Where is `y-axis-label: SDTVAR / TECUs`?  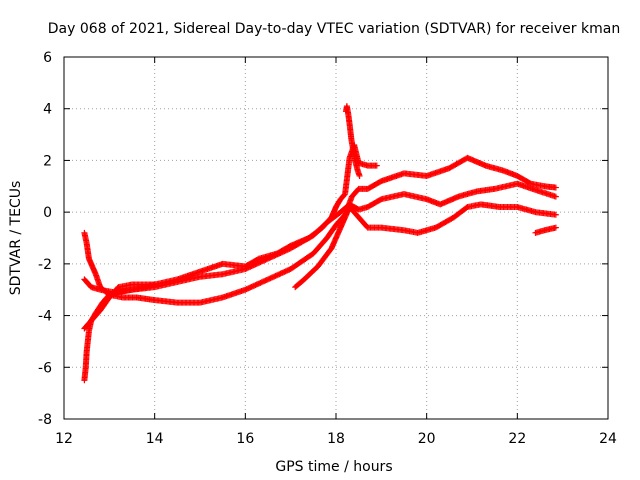
y-axis-label: SDTVAR / TECUs is located at coordinates (16, 238).